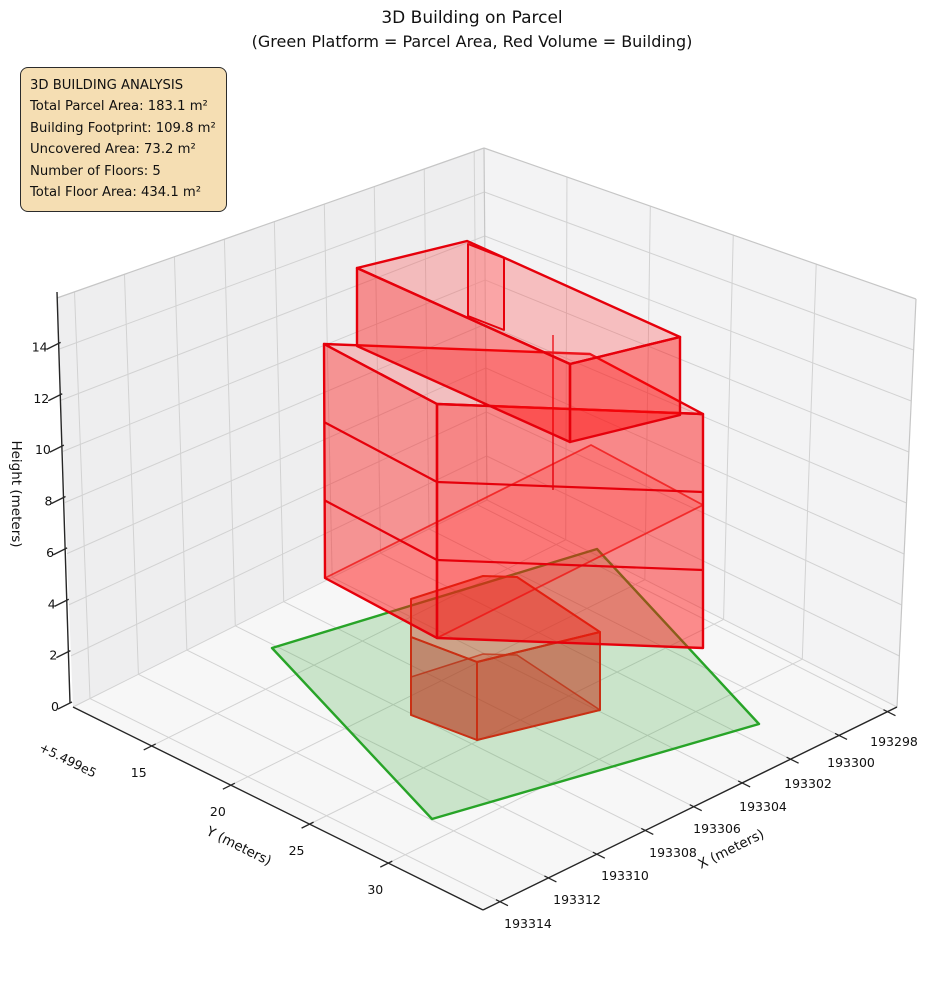 The height and width of the screenshot is (992, 944). What do you see at coordinates (763, 806) in the screenshot?
I see `x-tick-label: 193304` at bounding box center [763, 806].